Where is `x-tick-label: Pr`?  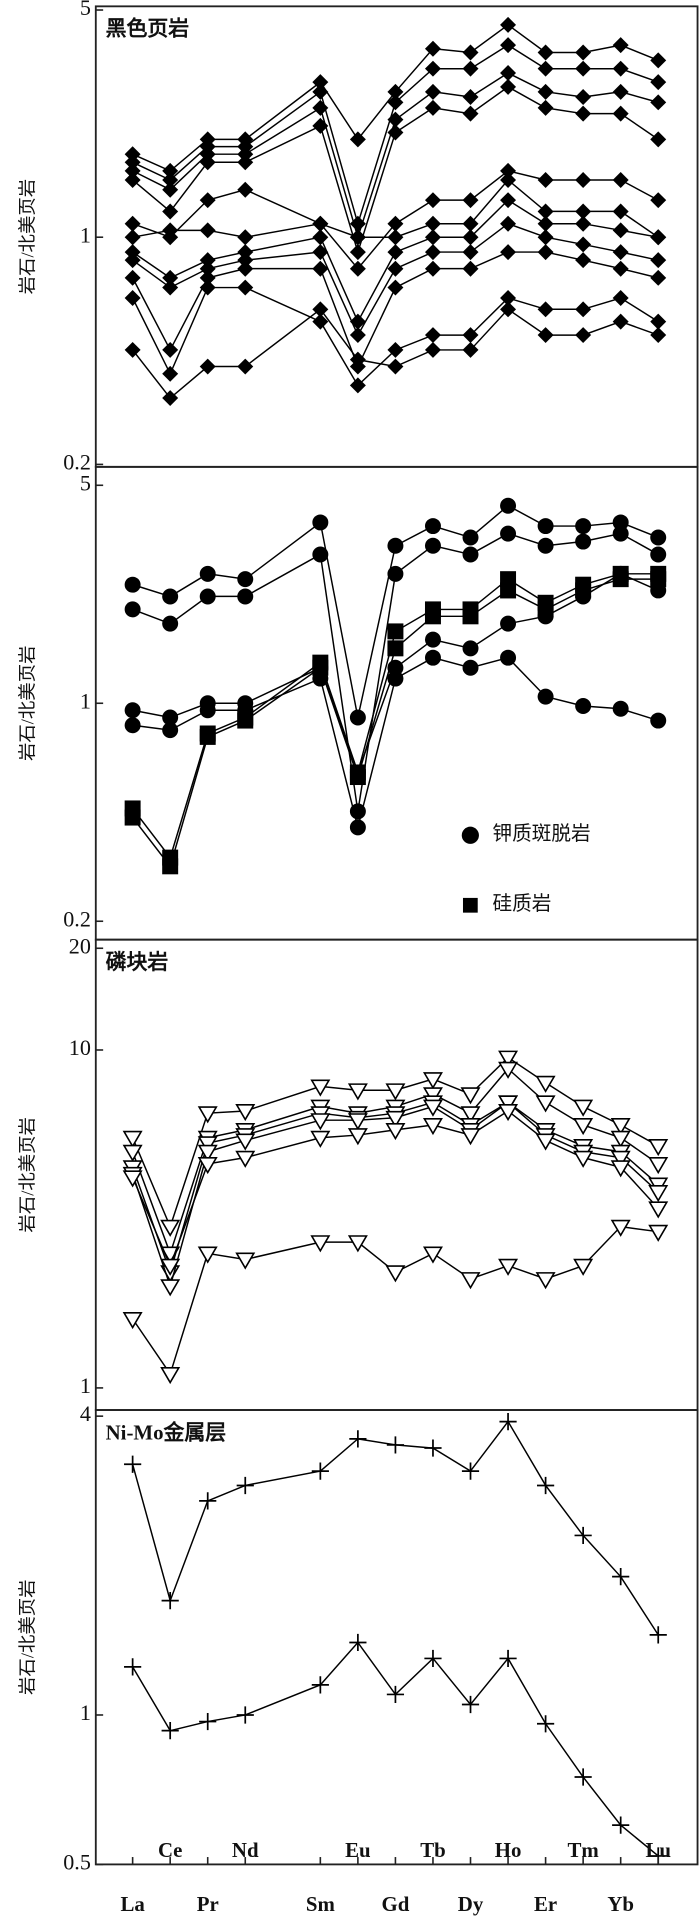
x-tick-label: Pr is located at coordinates (208, 1904).